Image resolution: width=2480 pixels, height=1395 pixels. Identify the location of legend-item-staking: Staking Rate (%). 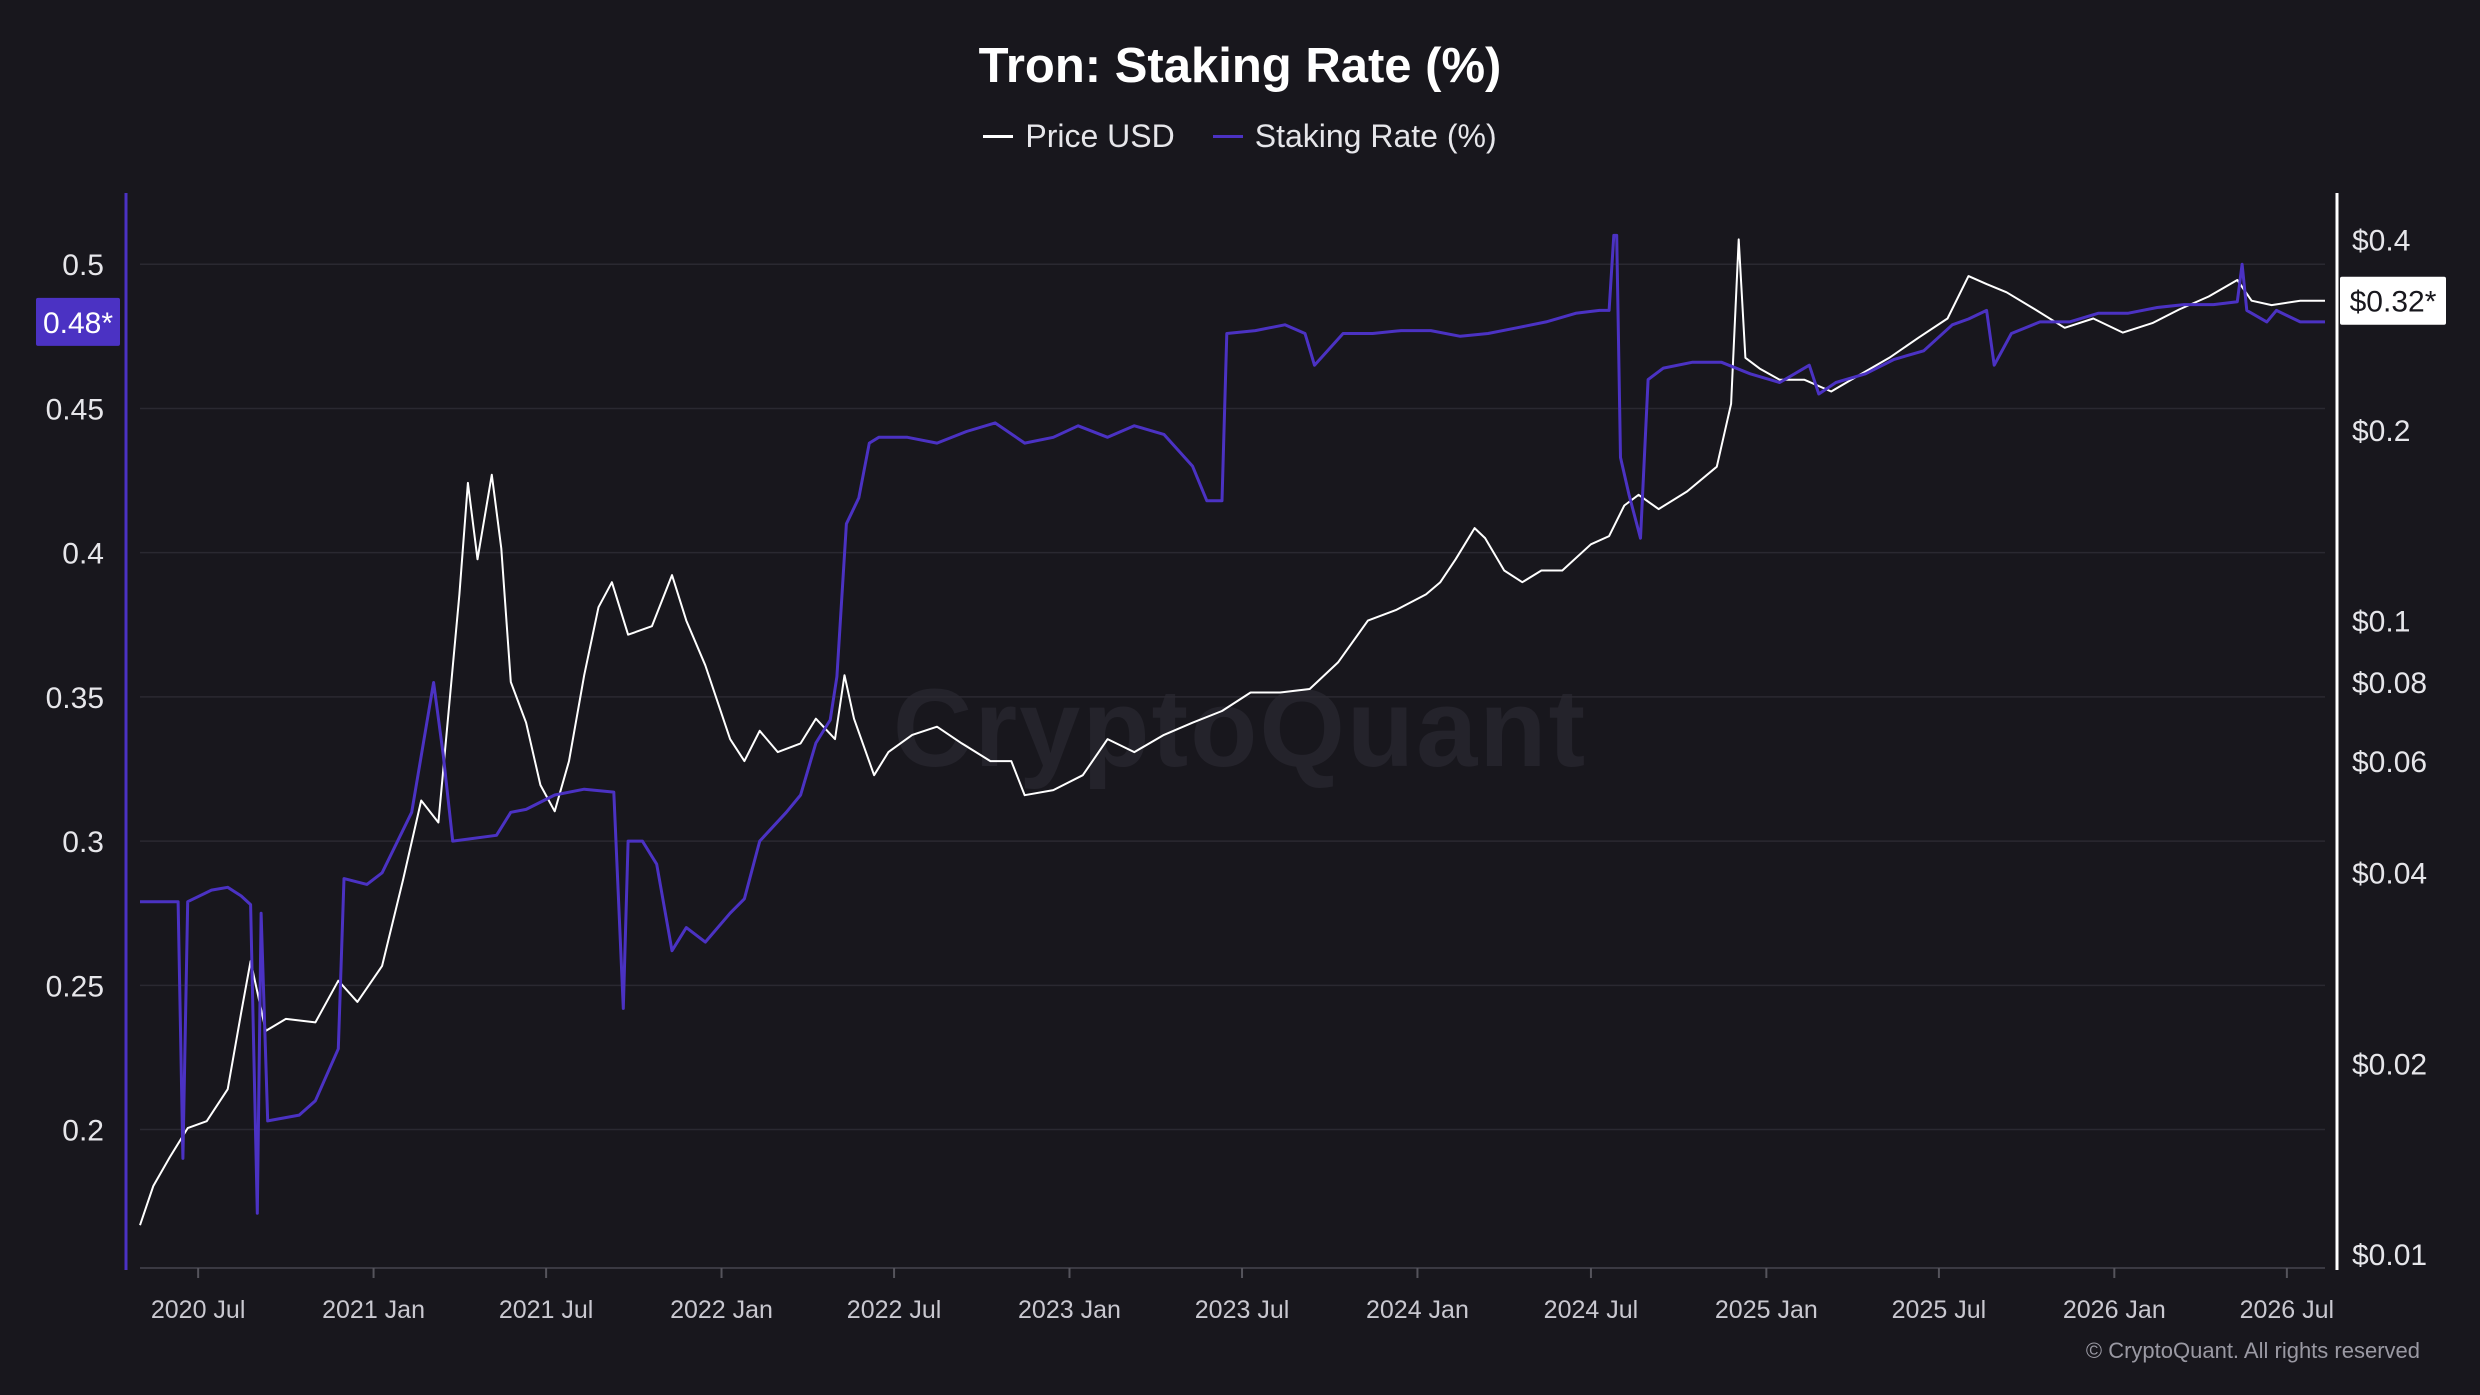
(1354, 136).